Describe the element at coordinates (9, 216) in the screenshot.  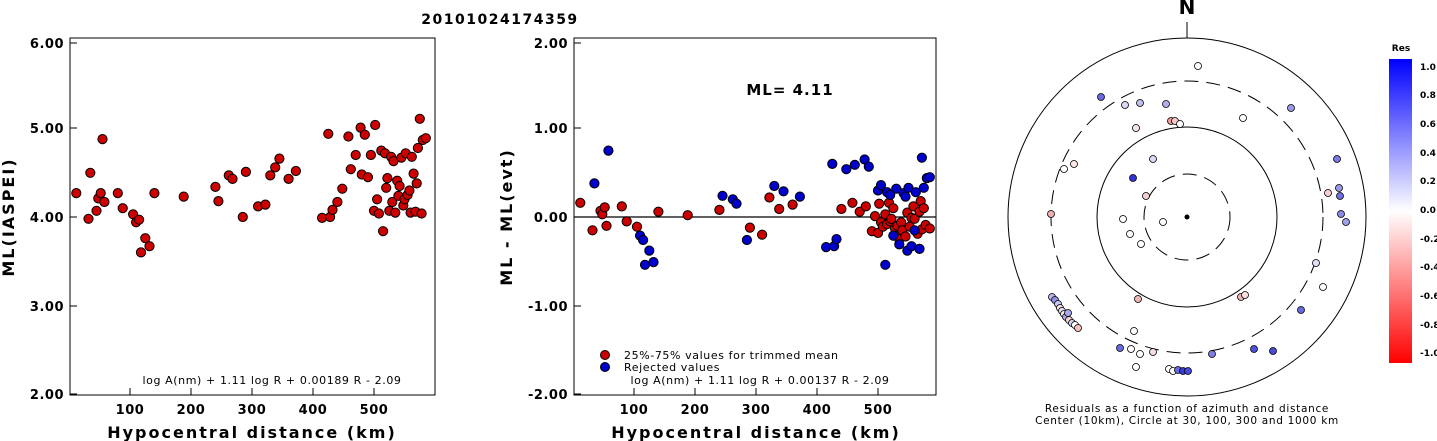
I see `left-y-axis-label: ML(IASPEI)` at that location.